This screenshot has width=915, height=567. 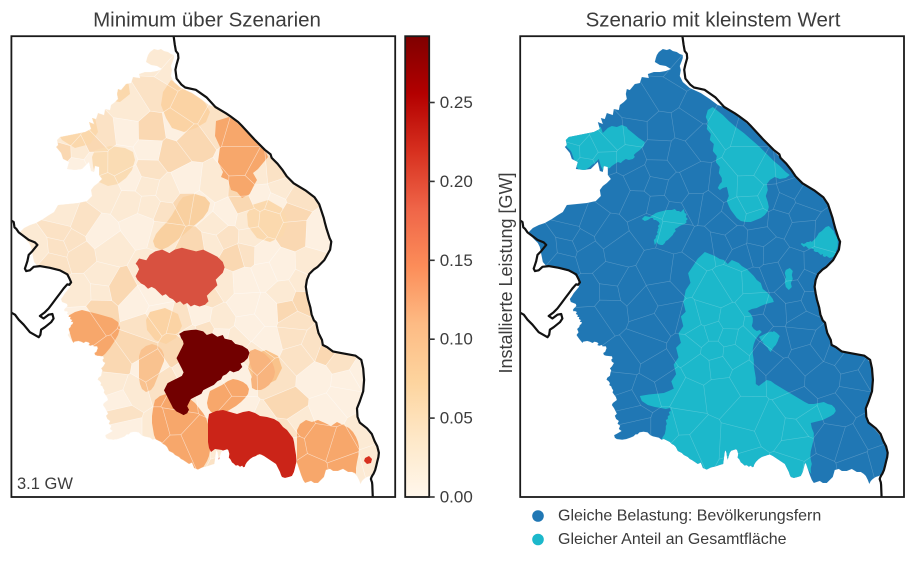 What do you see at coordinates (456, 418) in the screenshot?
I see `svg-text: 0.05` at bounding box center [456, 418].